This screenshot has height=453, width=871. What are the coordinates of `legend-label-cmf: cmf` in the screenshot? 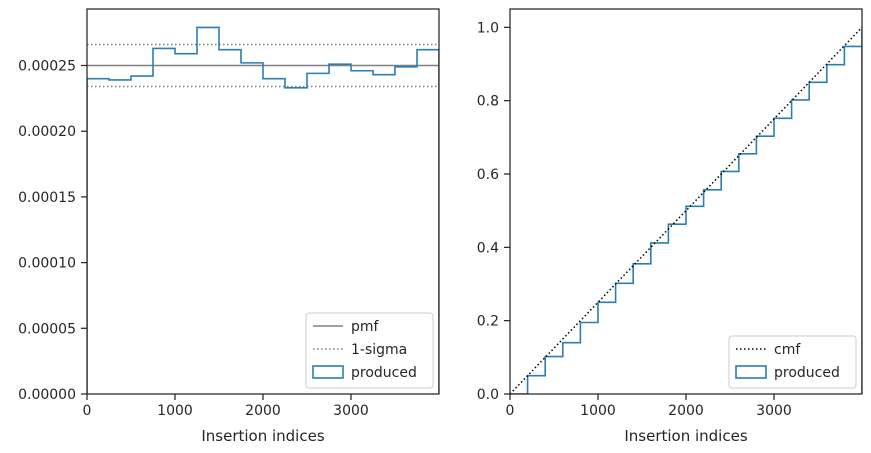 It's located at (787, 350).